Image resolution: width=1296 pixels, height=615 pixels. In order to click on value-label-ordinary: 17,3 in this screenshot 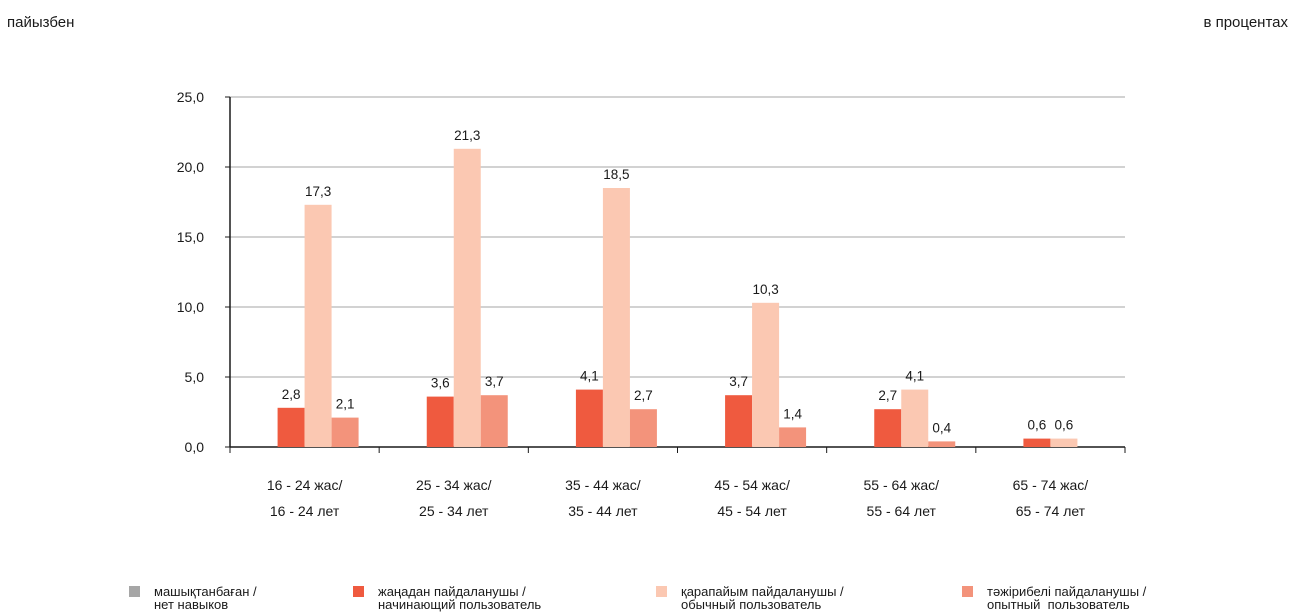, I will do `click(318, 191)`.